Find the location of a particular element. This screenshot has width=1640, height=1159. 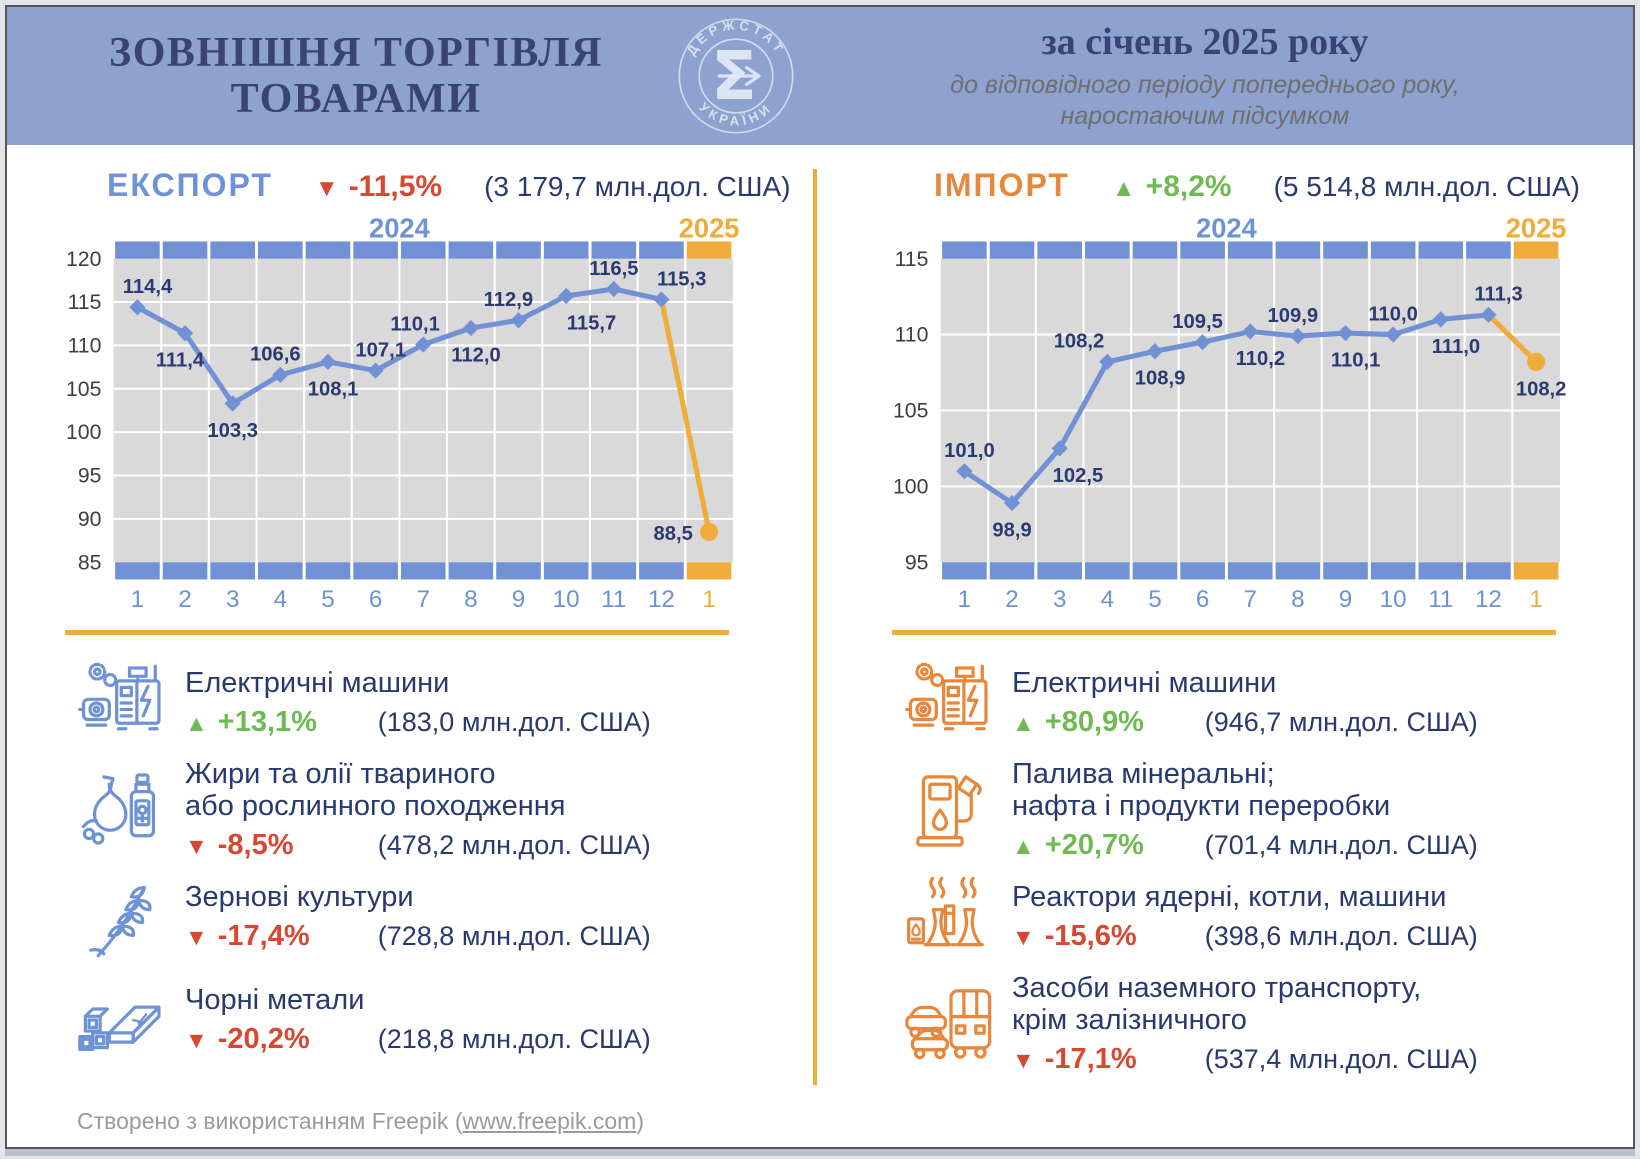

derzhstat-logo-icon: ДЕРЖСТАТ УКРАЇНИ Σ is located at coordinates (736, 75).